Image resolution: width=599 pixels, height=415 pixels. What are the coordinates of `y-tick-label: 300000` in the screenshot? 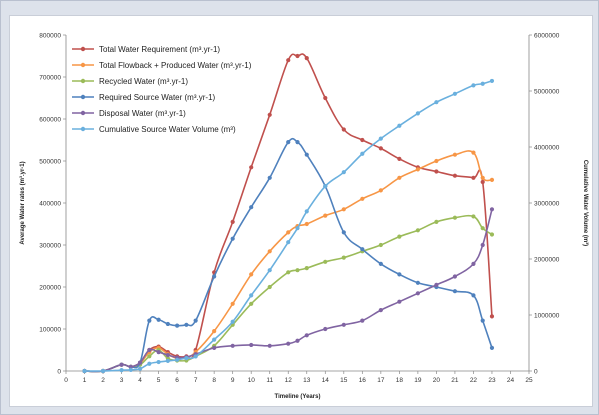 It's located at (50, 245).